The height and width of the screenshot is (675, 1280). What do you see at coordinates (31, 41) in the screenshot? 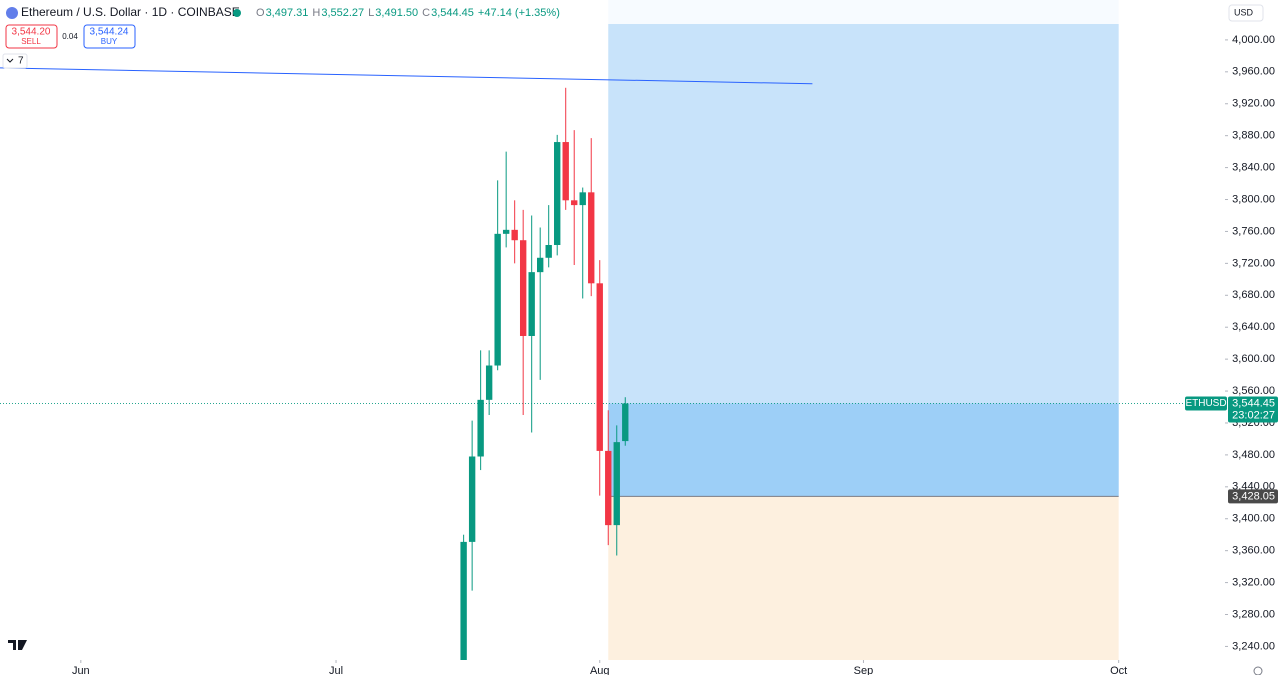
I see `sell-label: SELL` at bounding box center [31, 41].